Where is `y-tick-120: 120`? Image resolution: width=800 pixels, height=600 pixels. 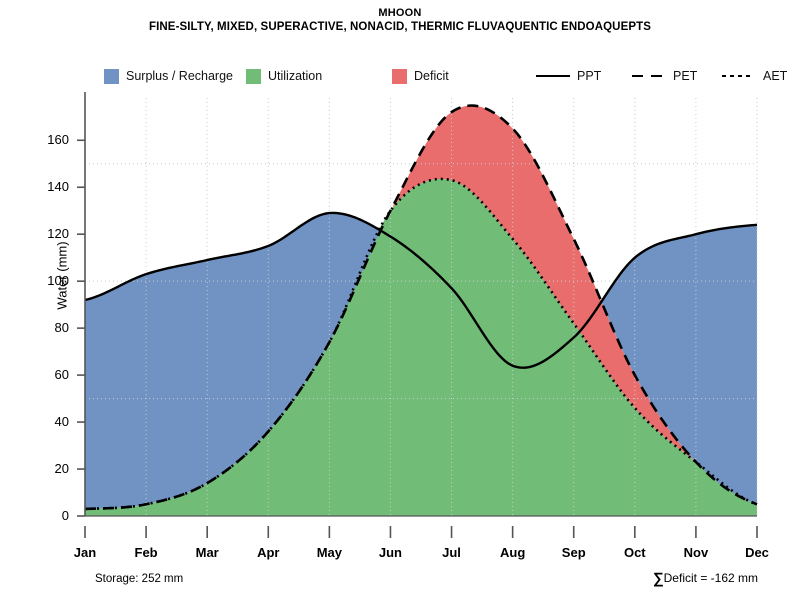
y-tick-120: 120 is located at coordinates (58, 234).